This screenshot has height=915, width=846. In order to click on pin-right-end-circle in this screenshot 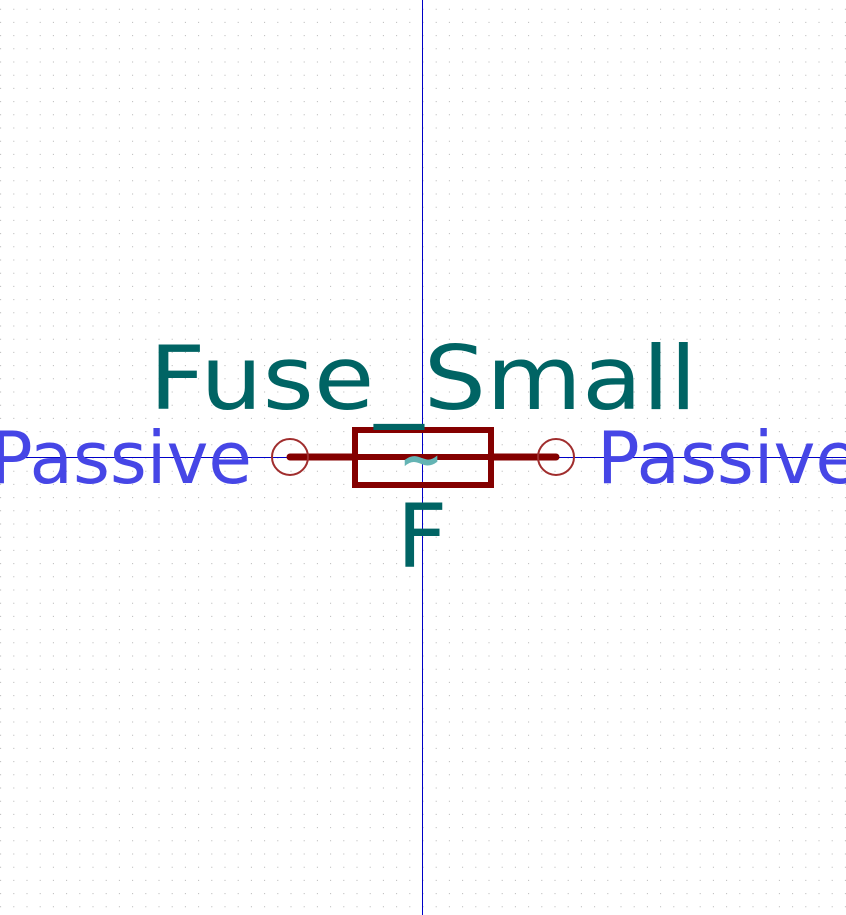, I will do `click(556, 457)`.